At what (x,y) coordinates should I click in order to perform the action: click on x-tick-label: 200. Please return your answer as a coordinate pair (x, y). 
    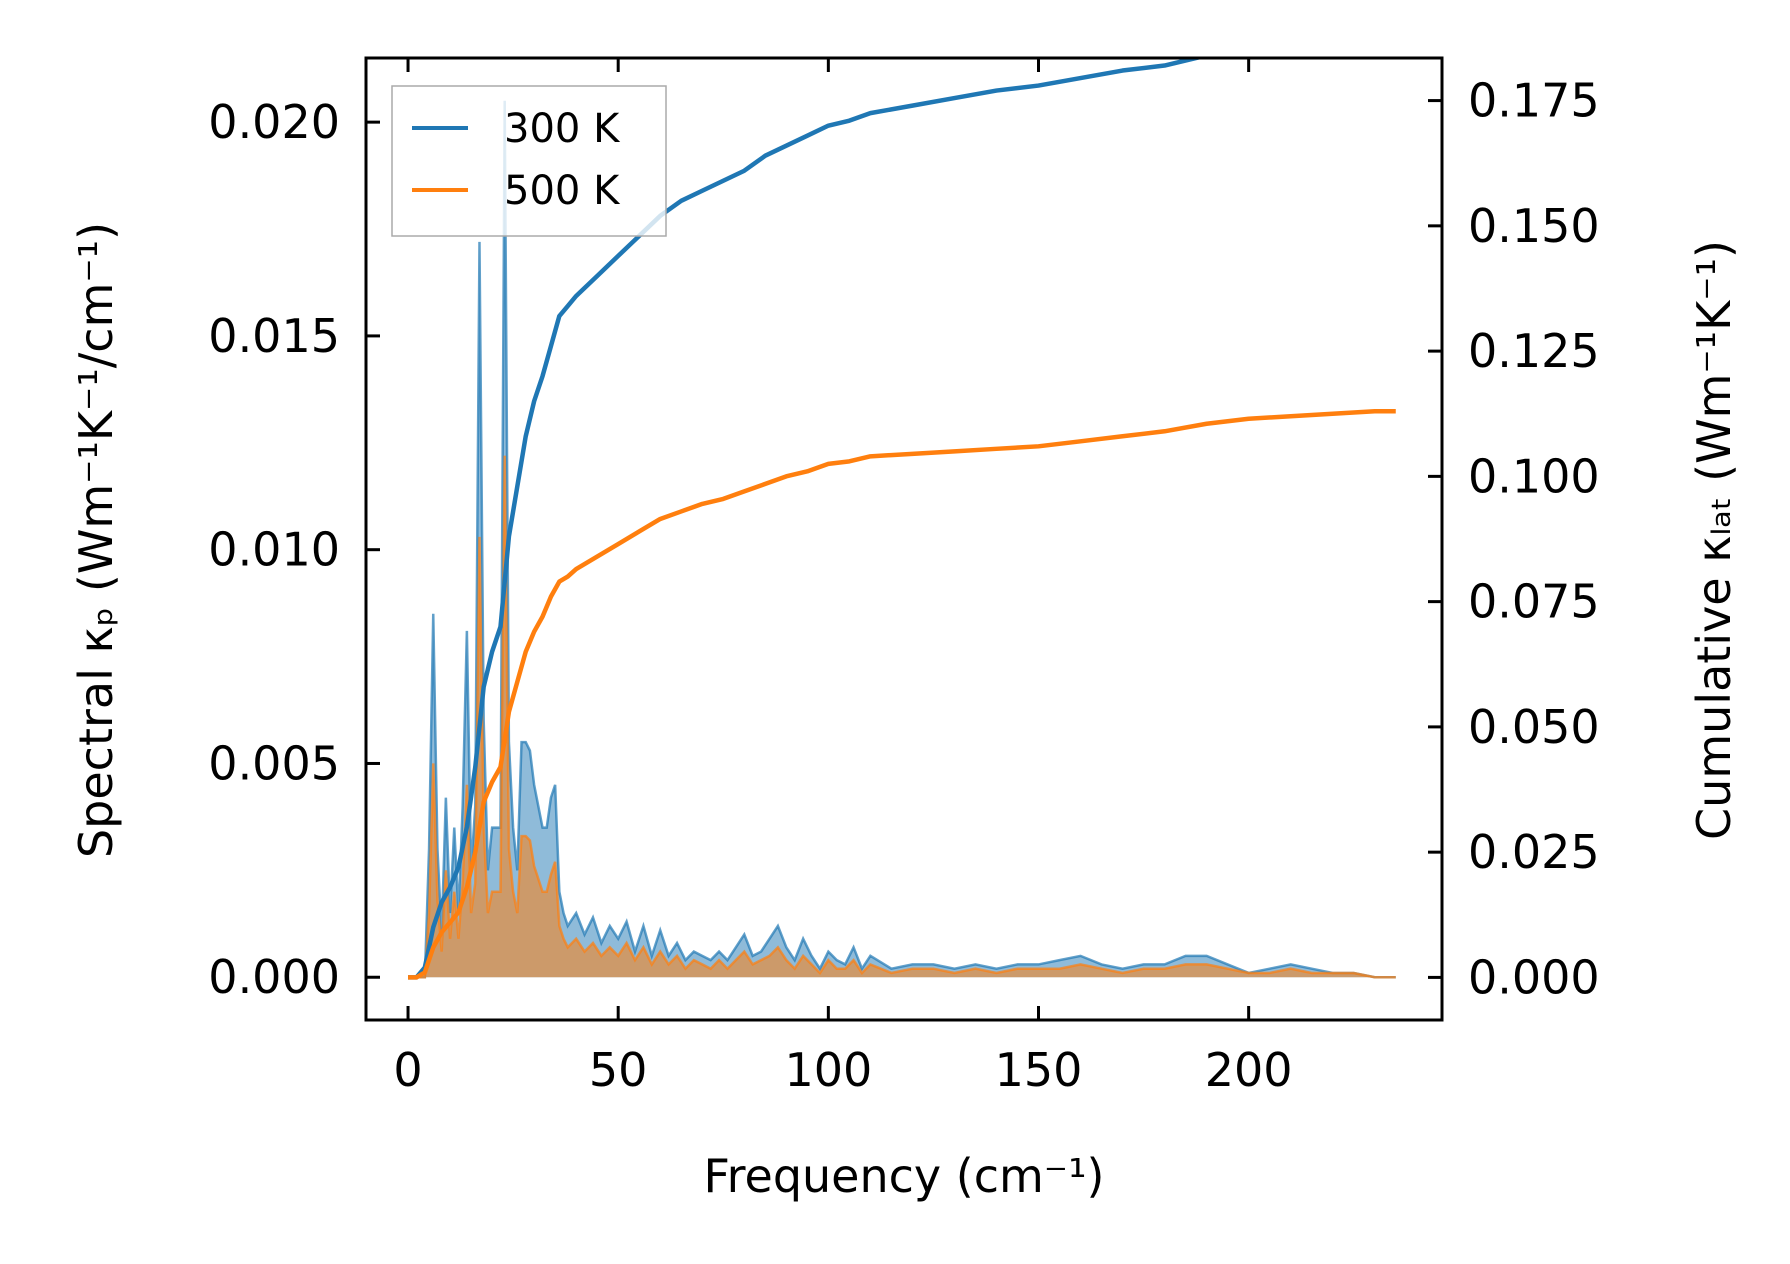
    Looking at the image, I should click on (1249, 1070).